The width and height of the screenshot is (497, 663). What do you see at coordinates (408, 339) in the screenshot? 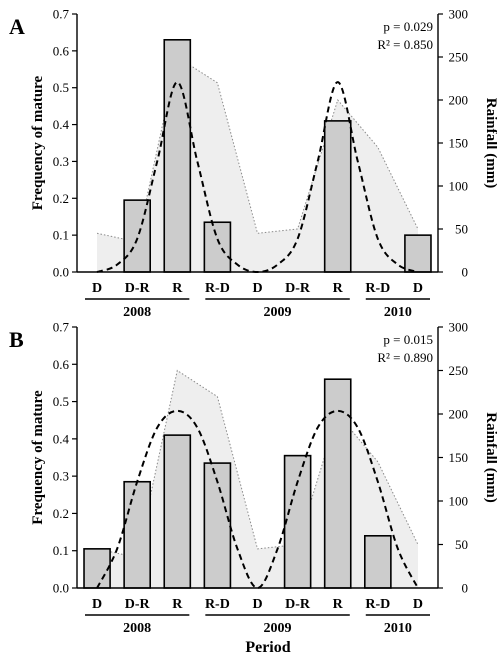
I see `stat-annotation: p = 0.015` at bounding box center [408, 339].